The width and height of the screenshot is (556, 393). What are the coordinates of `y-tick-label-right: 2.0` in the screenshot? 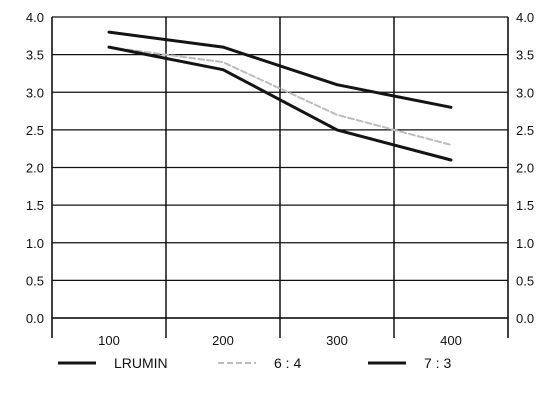 It's located at (525, 168).